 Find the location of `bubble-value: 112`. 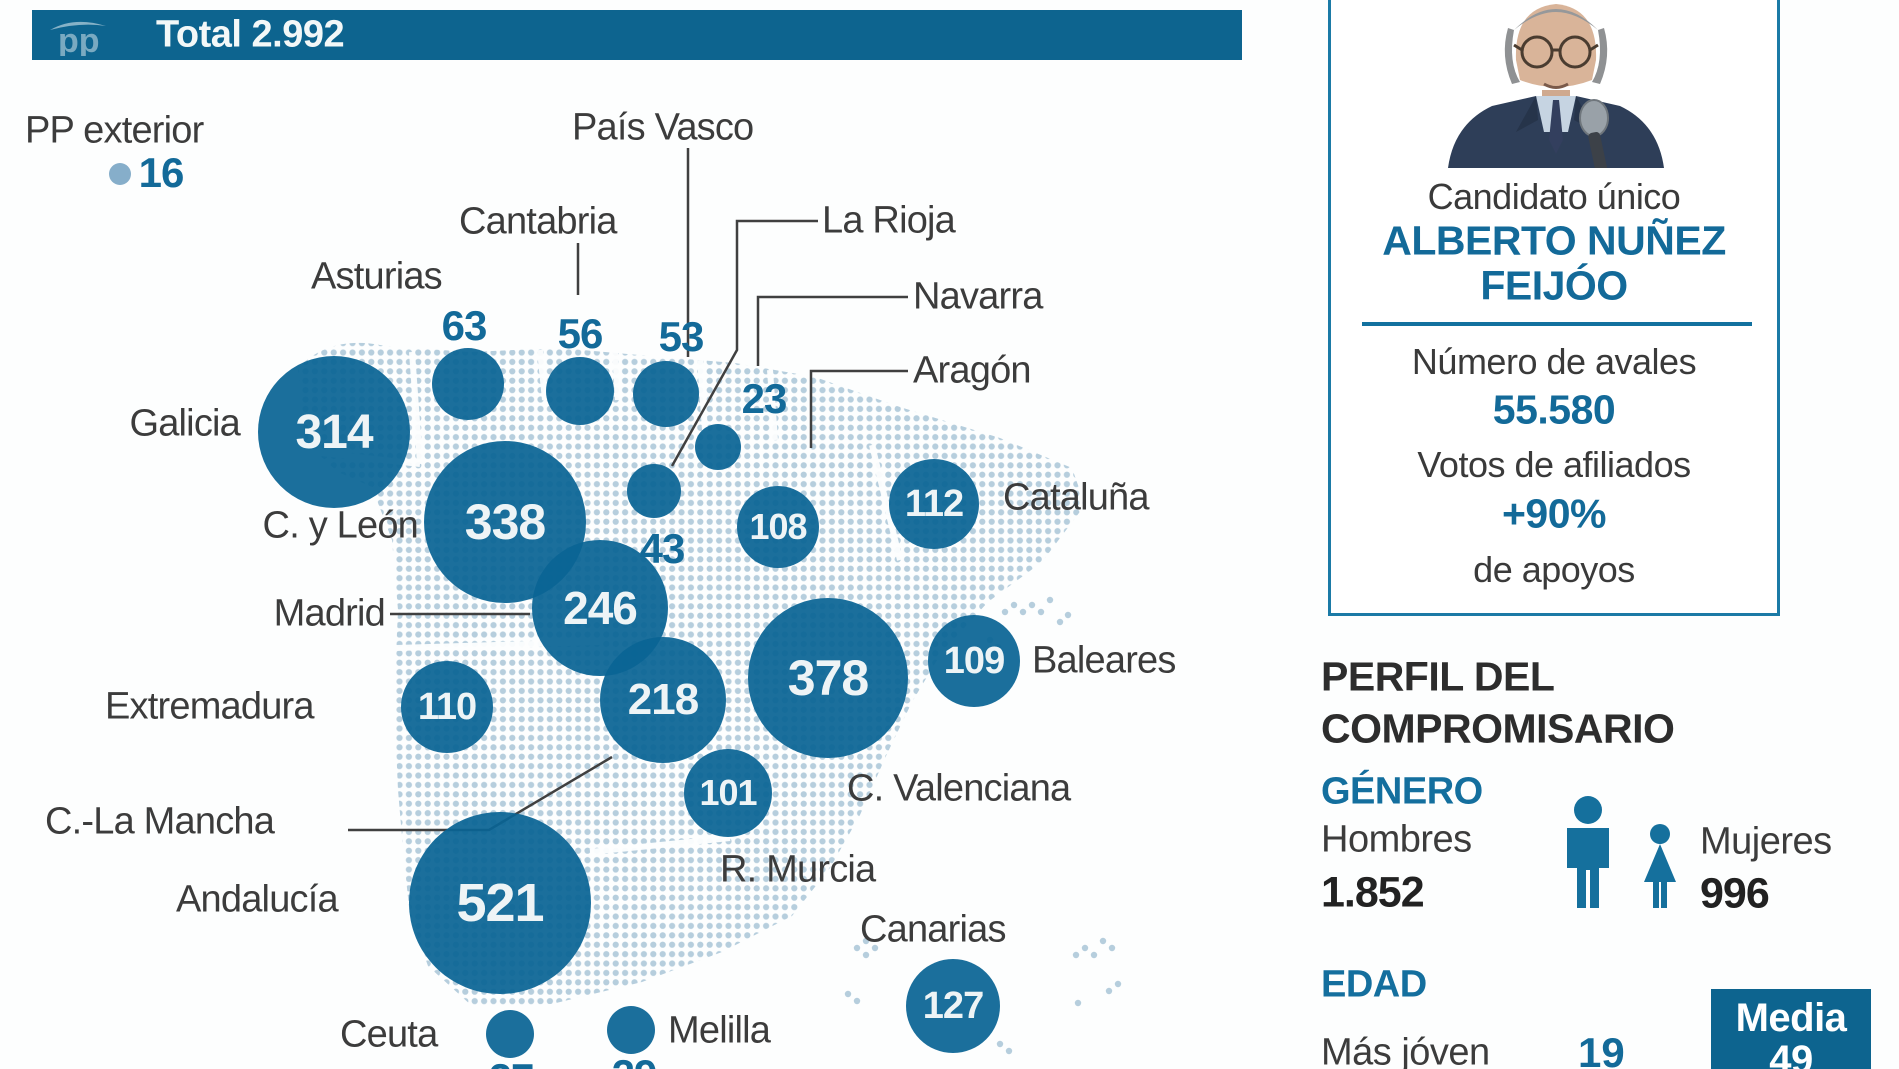

bubble-value: 112 is located at coordinates (934, 503).